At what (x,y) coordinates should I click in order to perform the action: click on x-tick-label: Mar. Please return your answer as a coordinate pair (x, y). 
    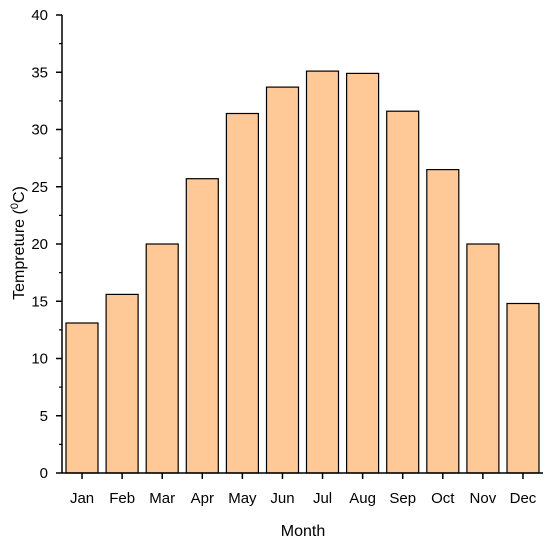
    Looking at the image, I should click on (162, 498).